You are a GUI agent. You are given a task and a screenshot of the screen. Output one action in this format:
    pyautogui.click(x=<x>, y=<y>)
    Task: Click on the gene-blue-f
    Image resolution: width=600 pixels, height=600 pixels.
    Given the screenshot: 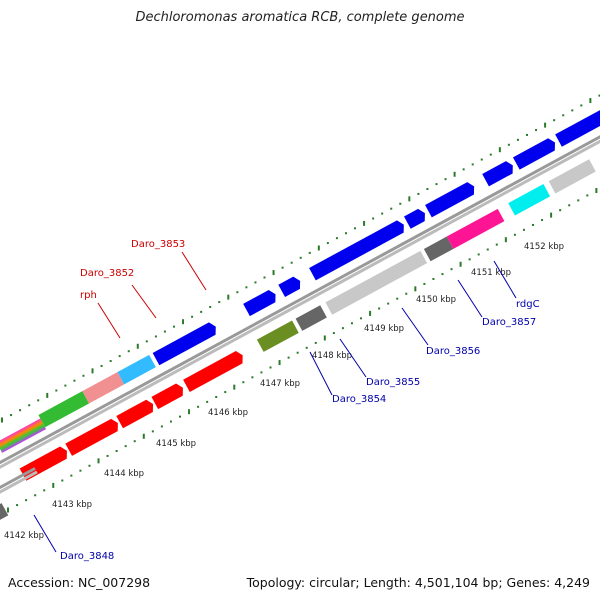 What is the action you would take?
    pyautogui.click(x=533, y=154)
    